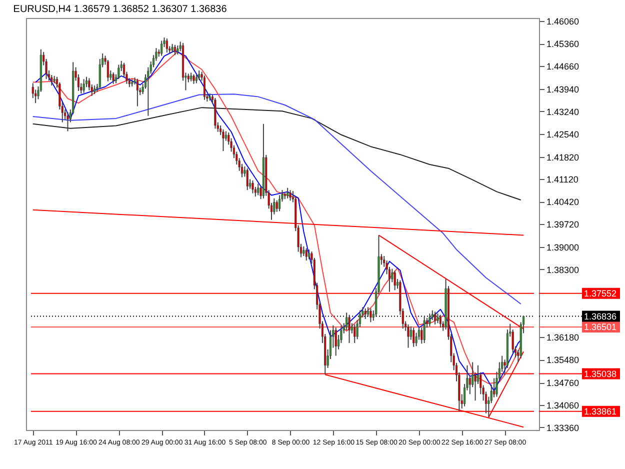 The image size is (625, 469). What do you see at coordinates (563, 66) in the screenshot?
I see `y-tick-label: 1.44660` at bounding box center [563, 66].